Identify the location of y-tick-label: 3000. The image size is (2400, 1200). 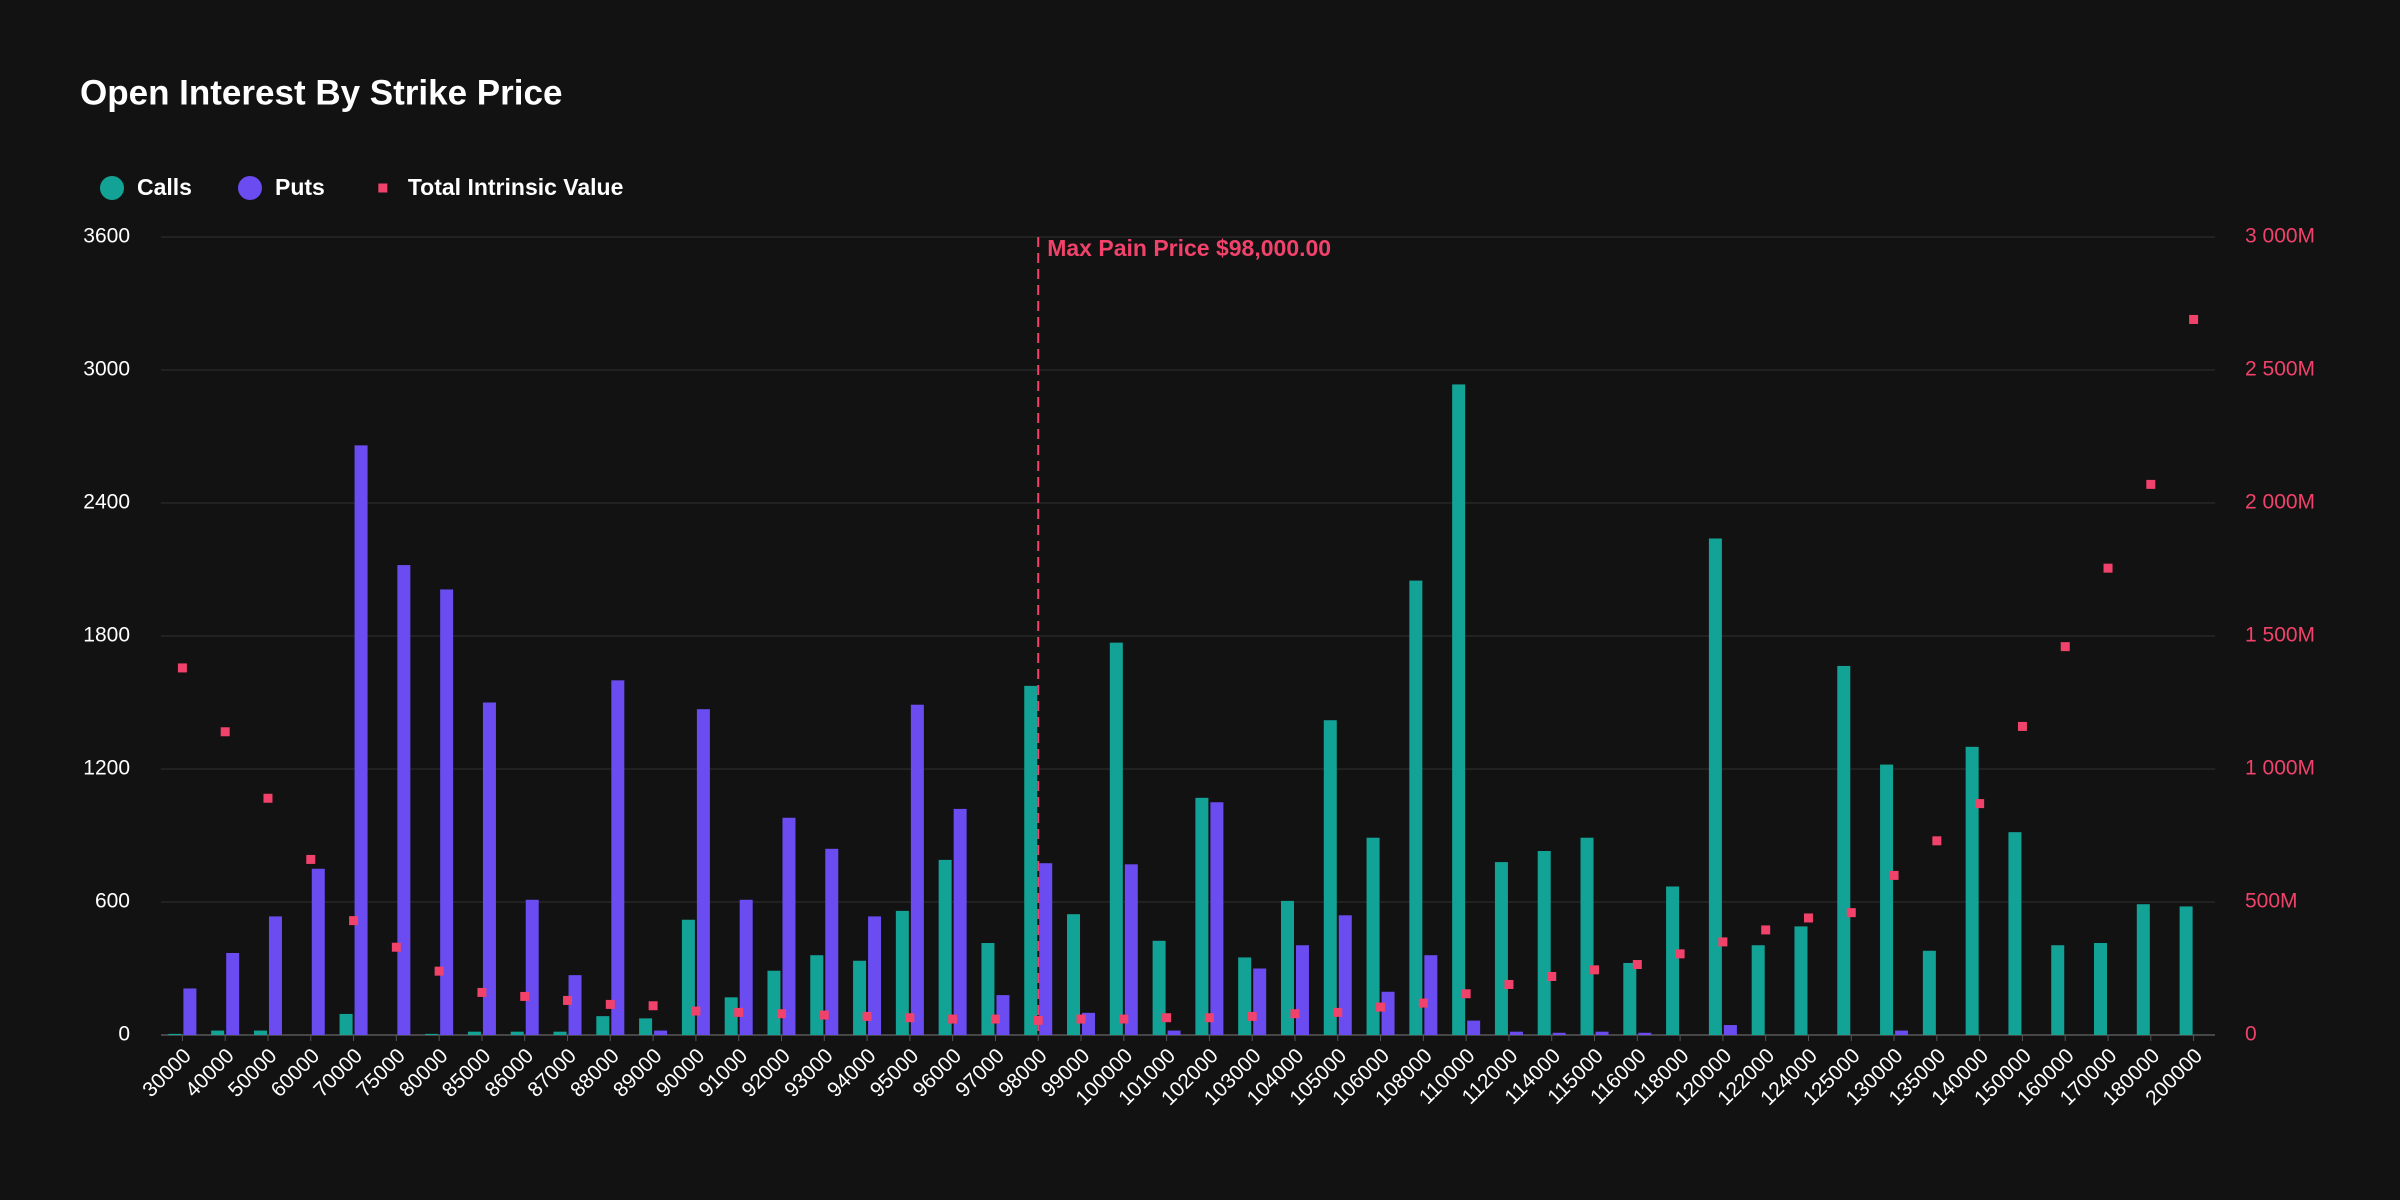
(106, 369).